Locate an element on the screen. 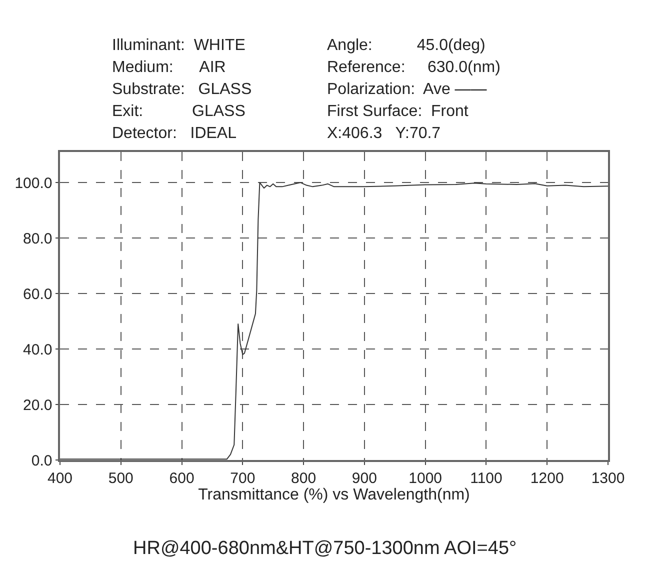 This screenshot has height=579, width=650. y-tick-label: 0.0 is located at coordinates (41, 461).